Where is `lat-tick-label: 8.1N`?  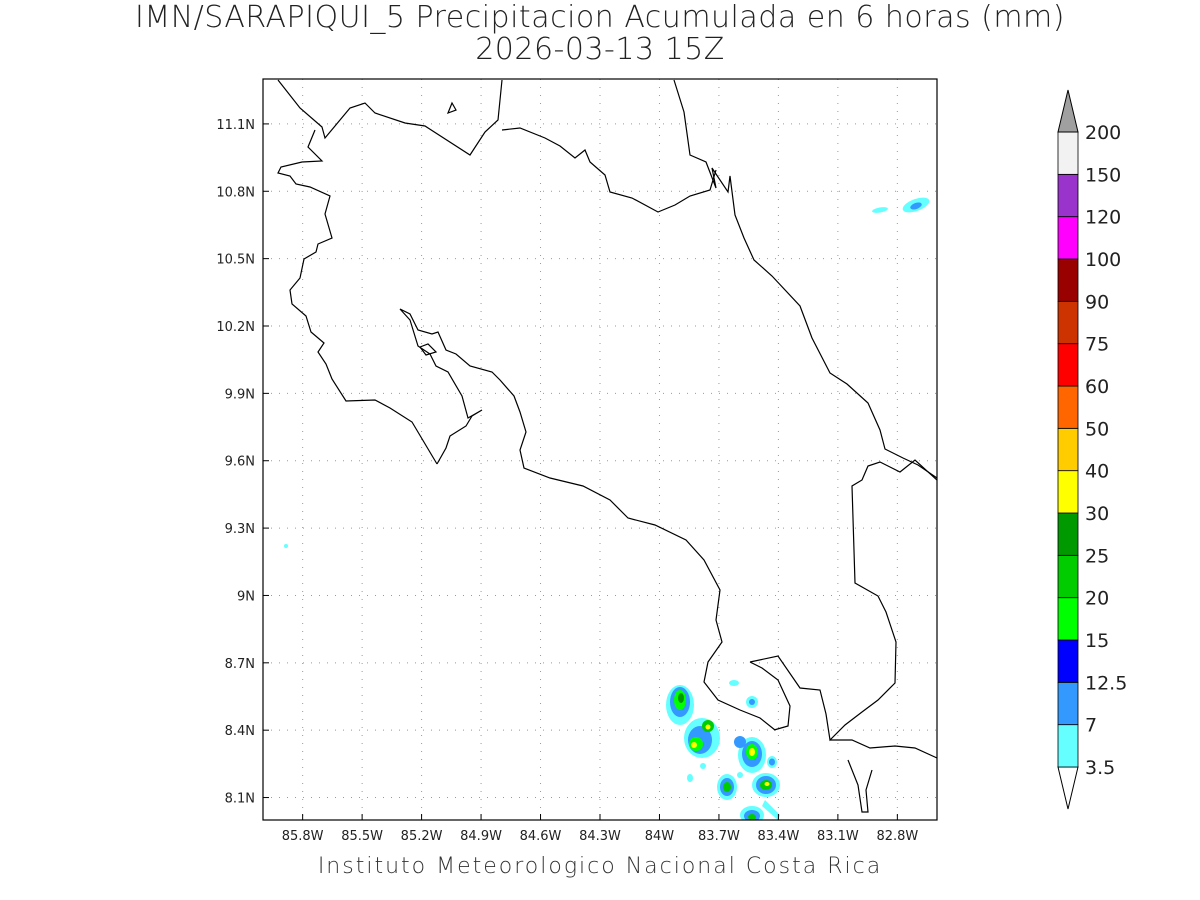
lat-tick-label: 8.1N is located at coordinates (240, 799).